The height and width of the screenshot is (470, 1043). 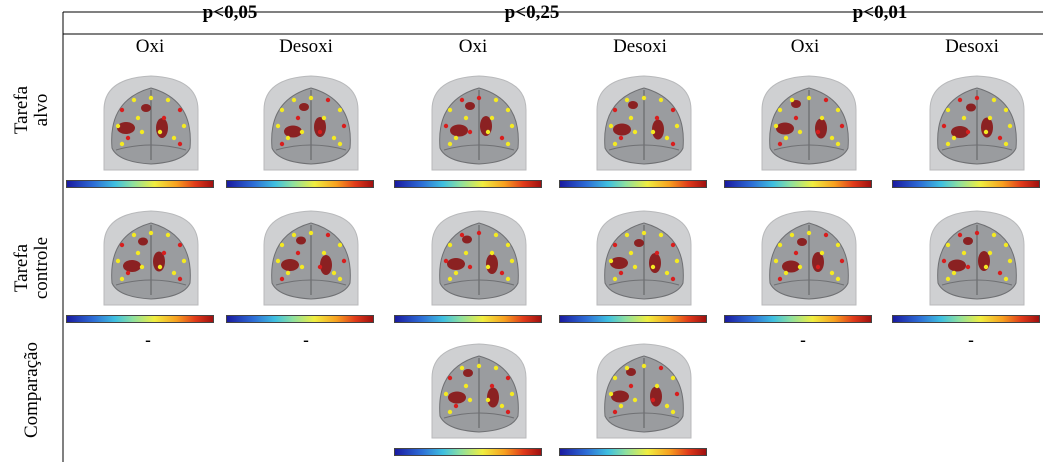 What do you see at coordinates (230, 12) in the screenshot?
I see `header-p005: p<0,05` at bounding box center [230, 12].